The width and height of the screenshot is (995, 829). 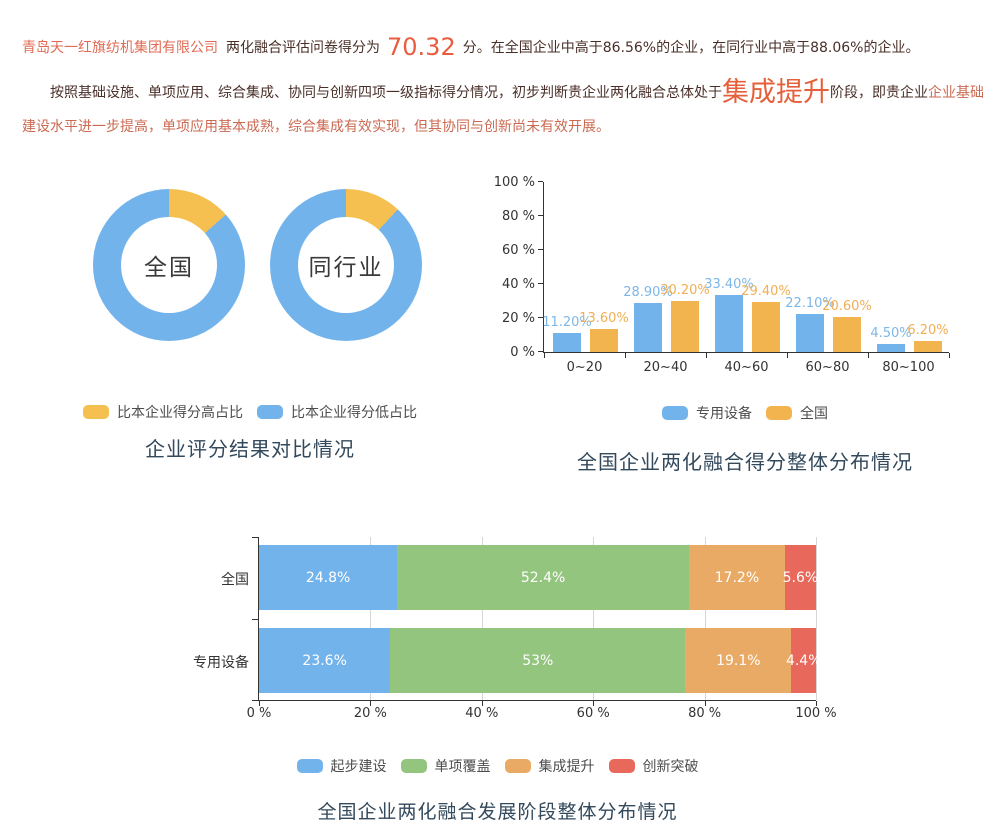 I want to click on segment-value-label: 23.6%, so click(x=324, y=660).